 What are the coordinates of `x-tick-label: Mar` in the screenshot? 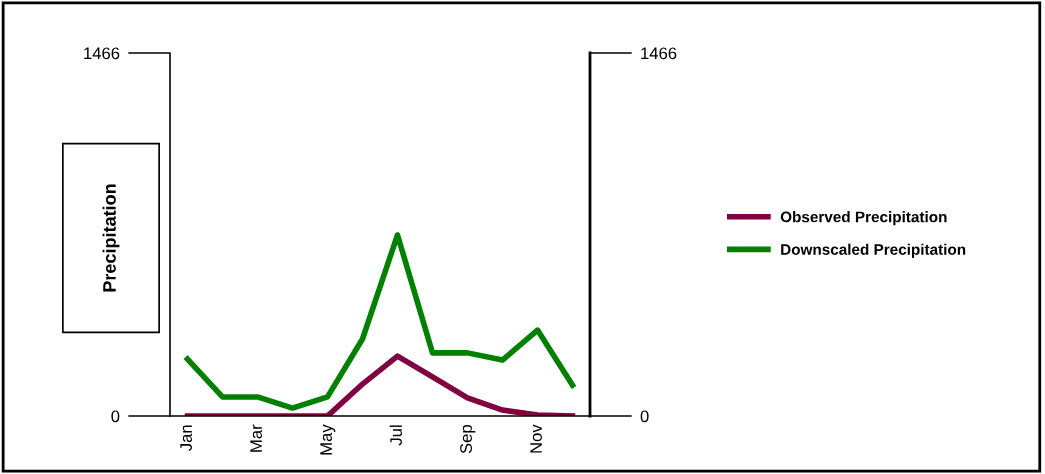 It's located at (256, 438).